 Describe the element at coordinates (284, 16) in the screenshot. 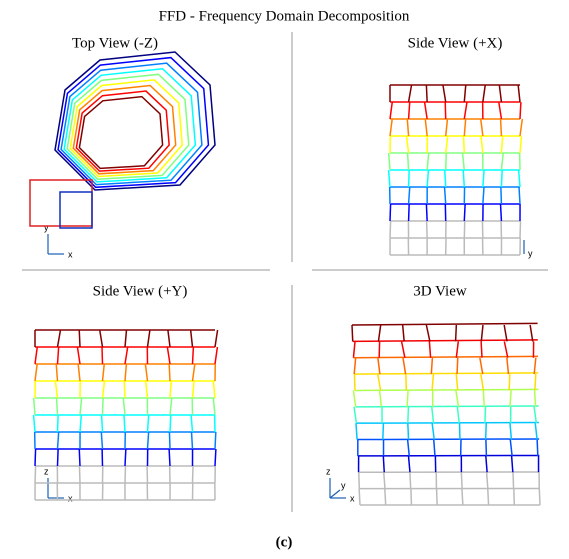

I see `figure-title: FFD - Frequency Domain Decomposition` at that location.